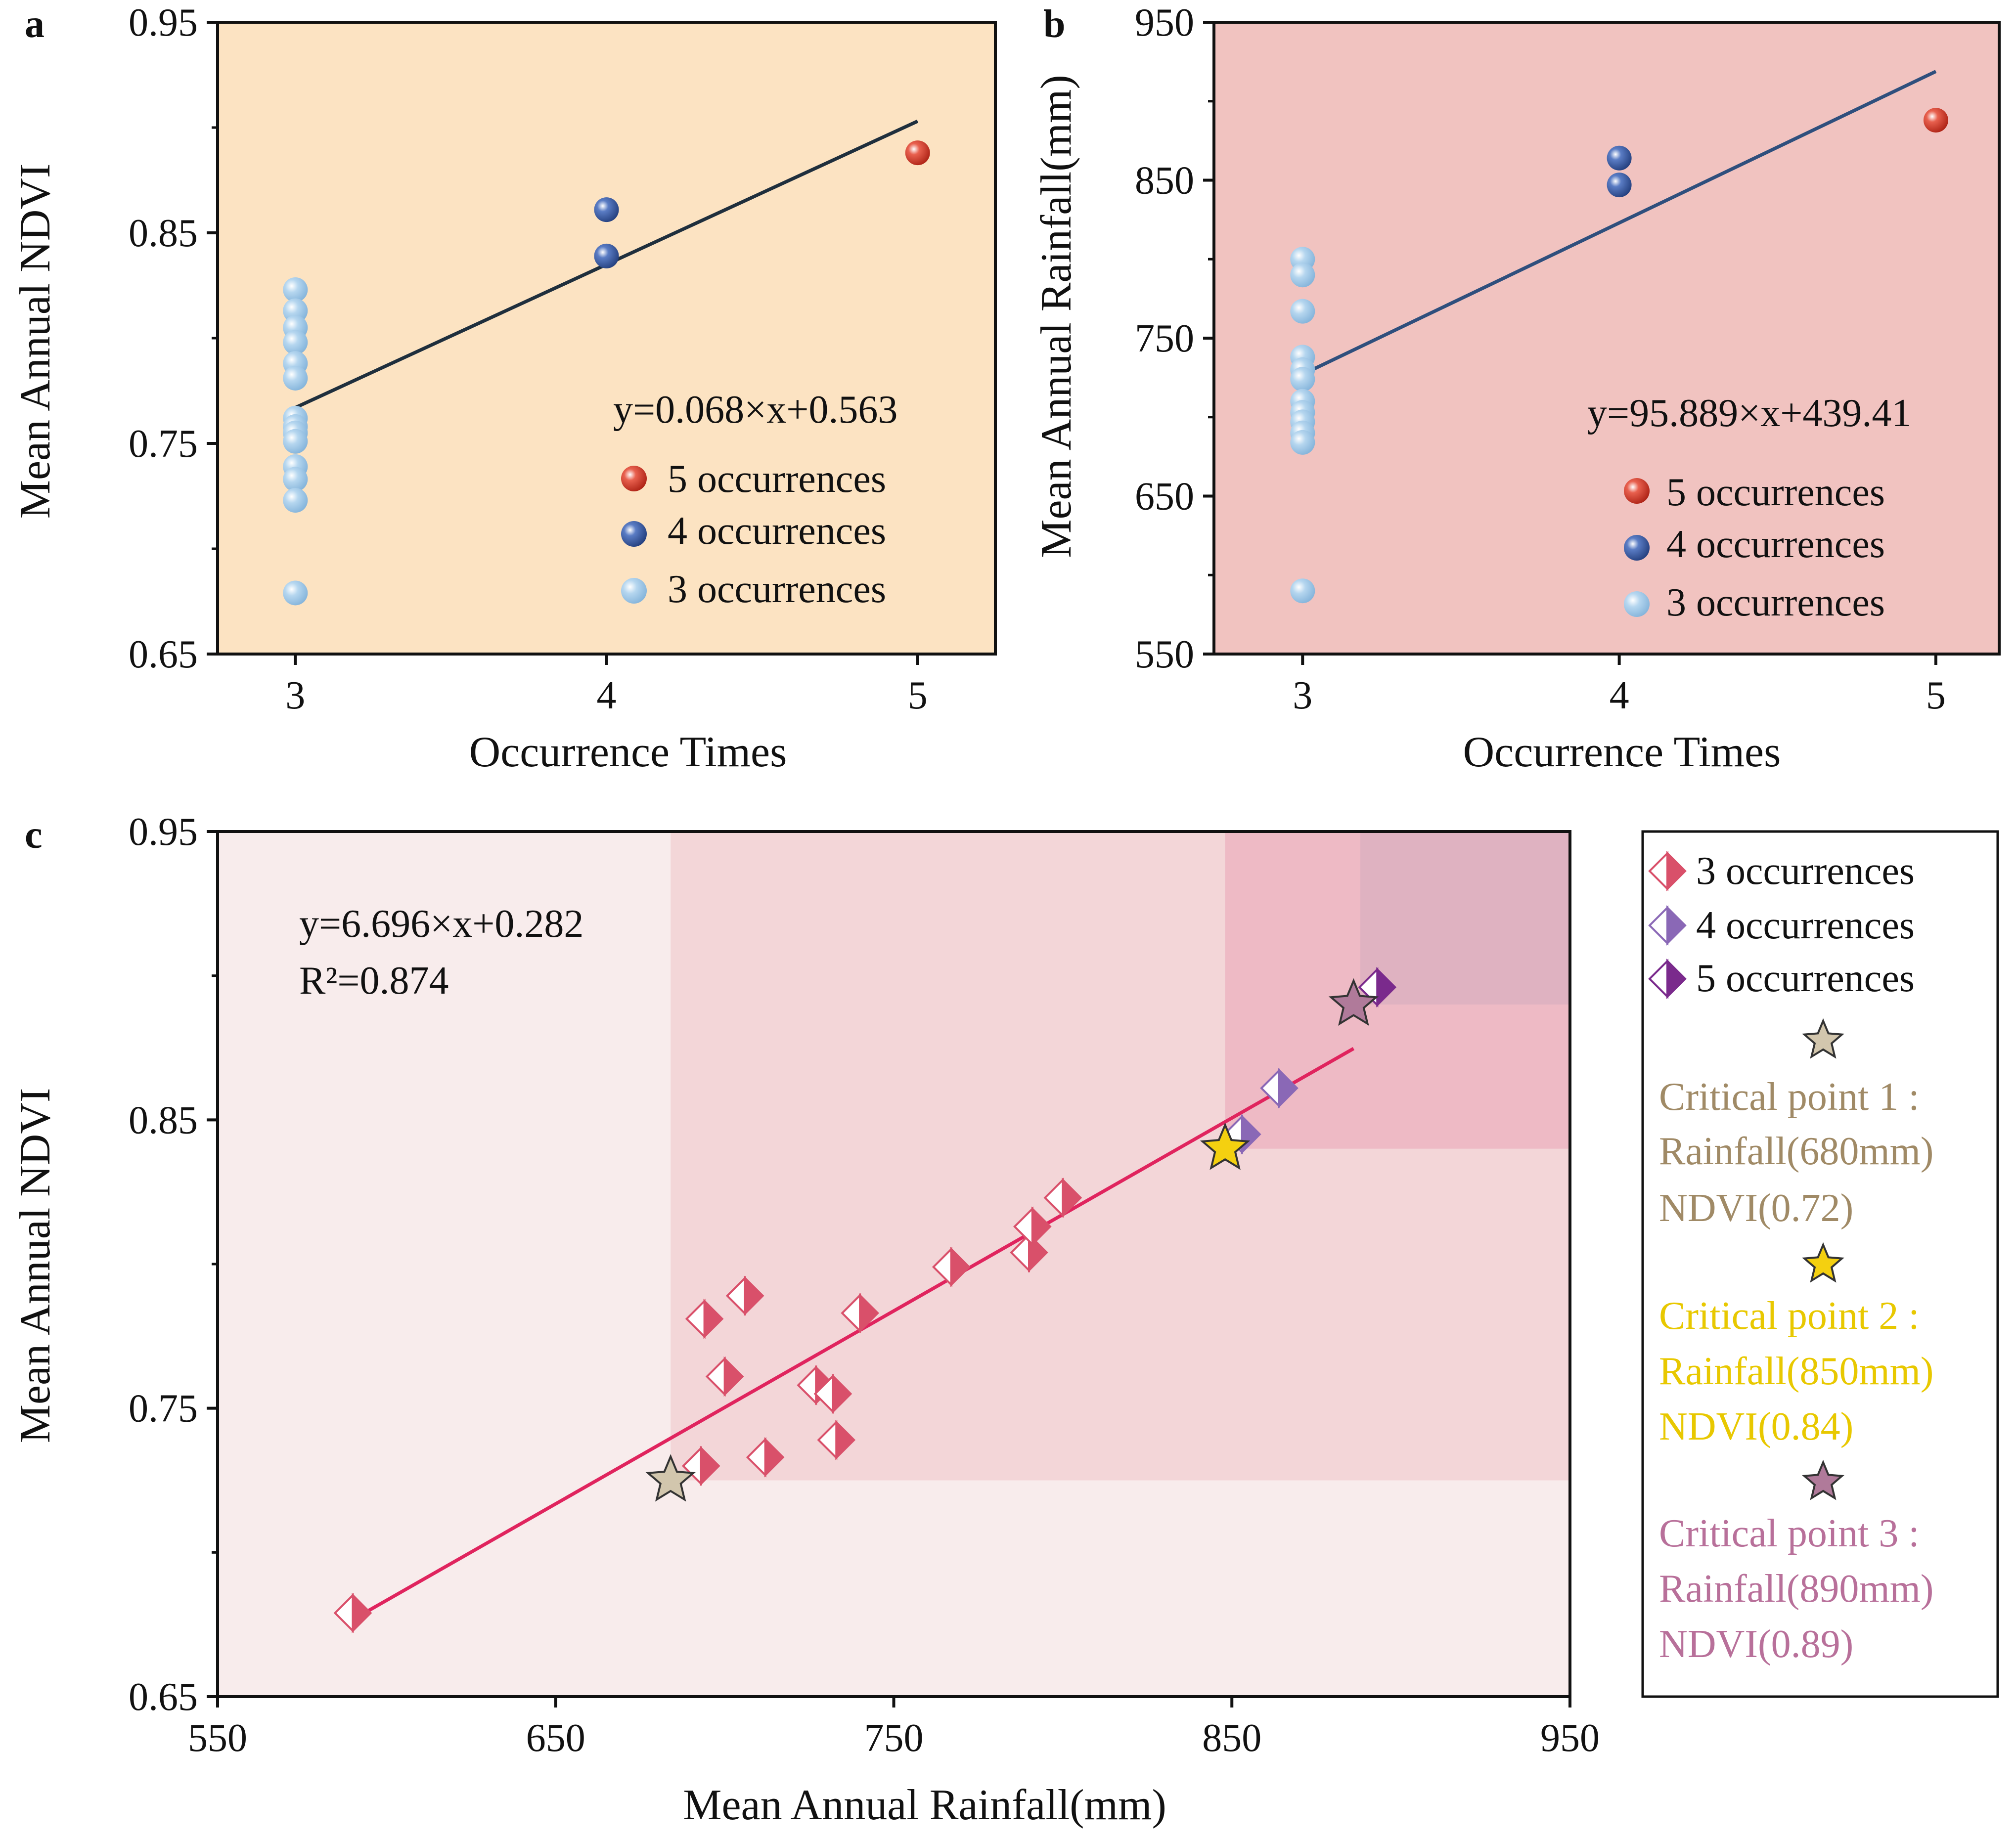  I want to click on panel-b-fit-line, so click(1619, 223).